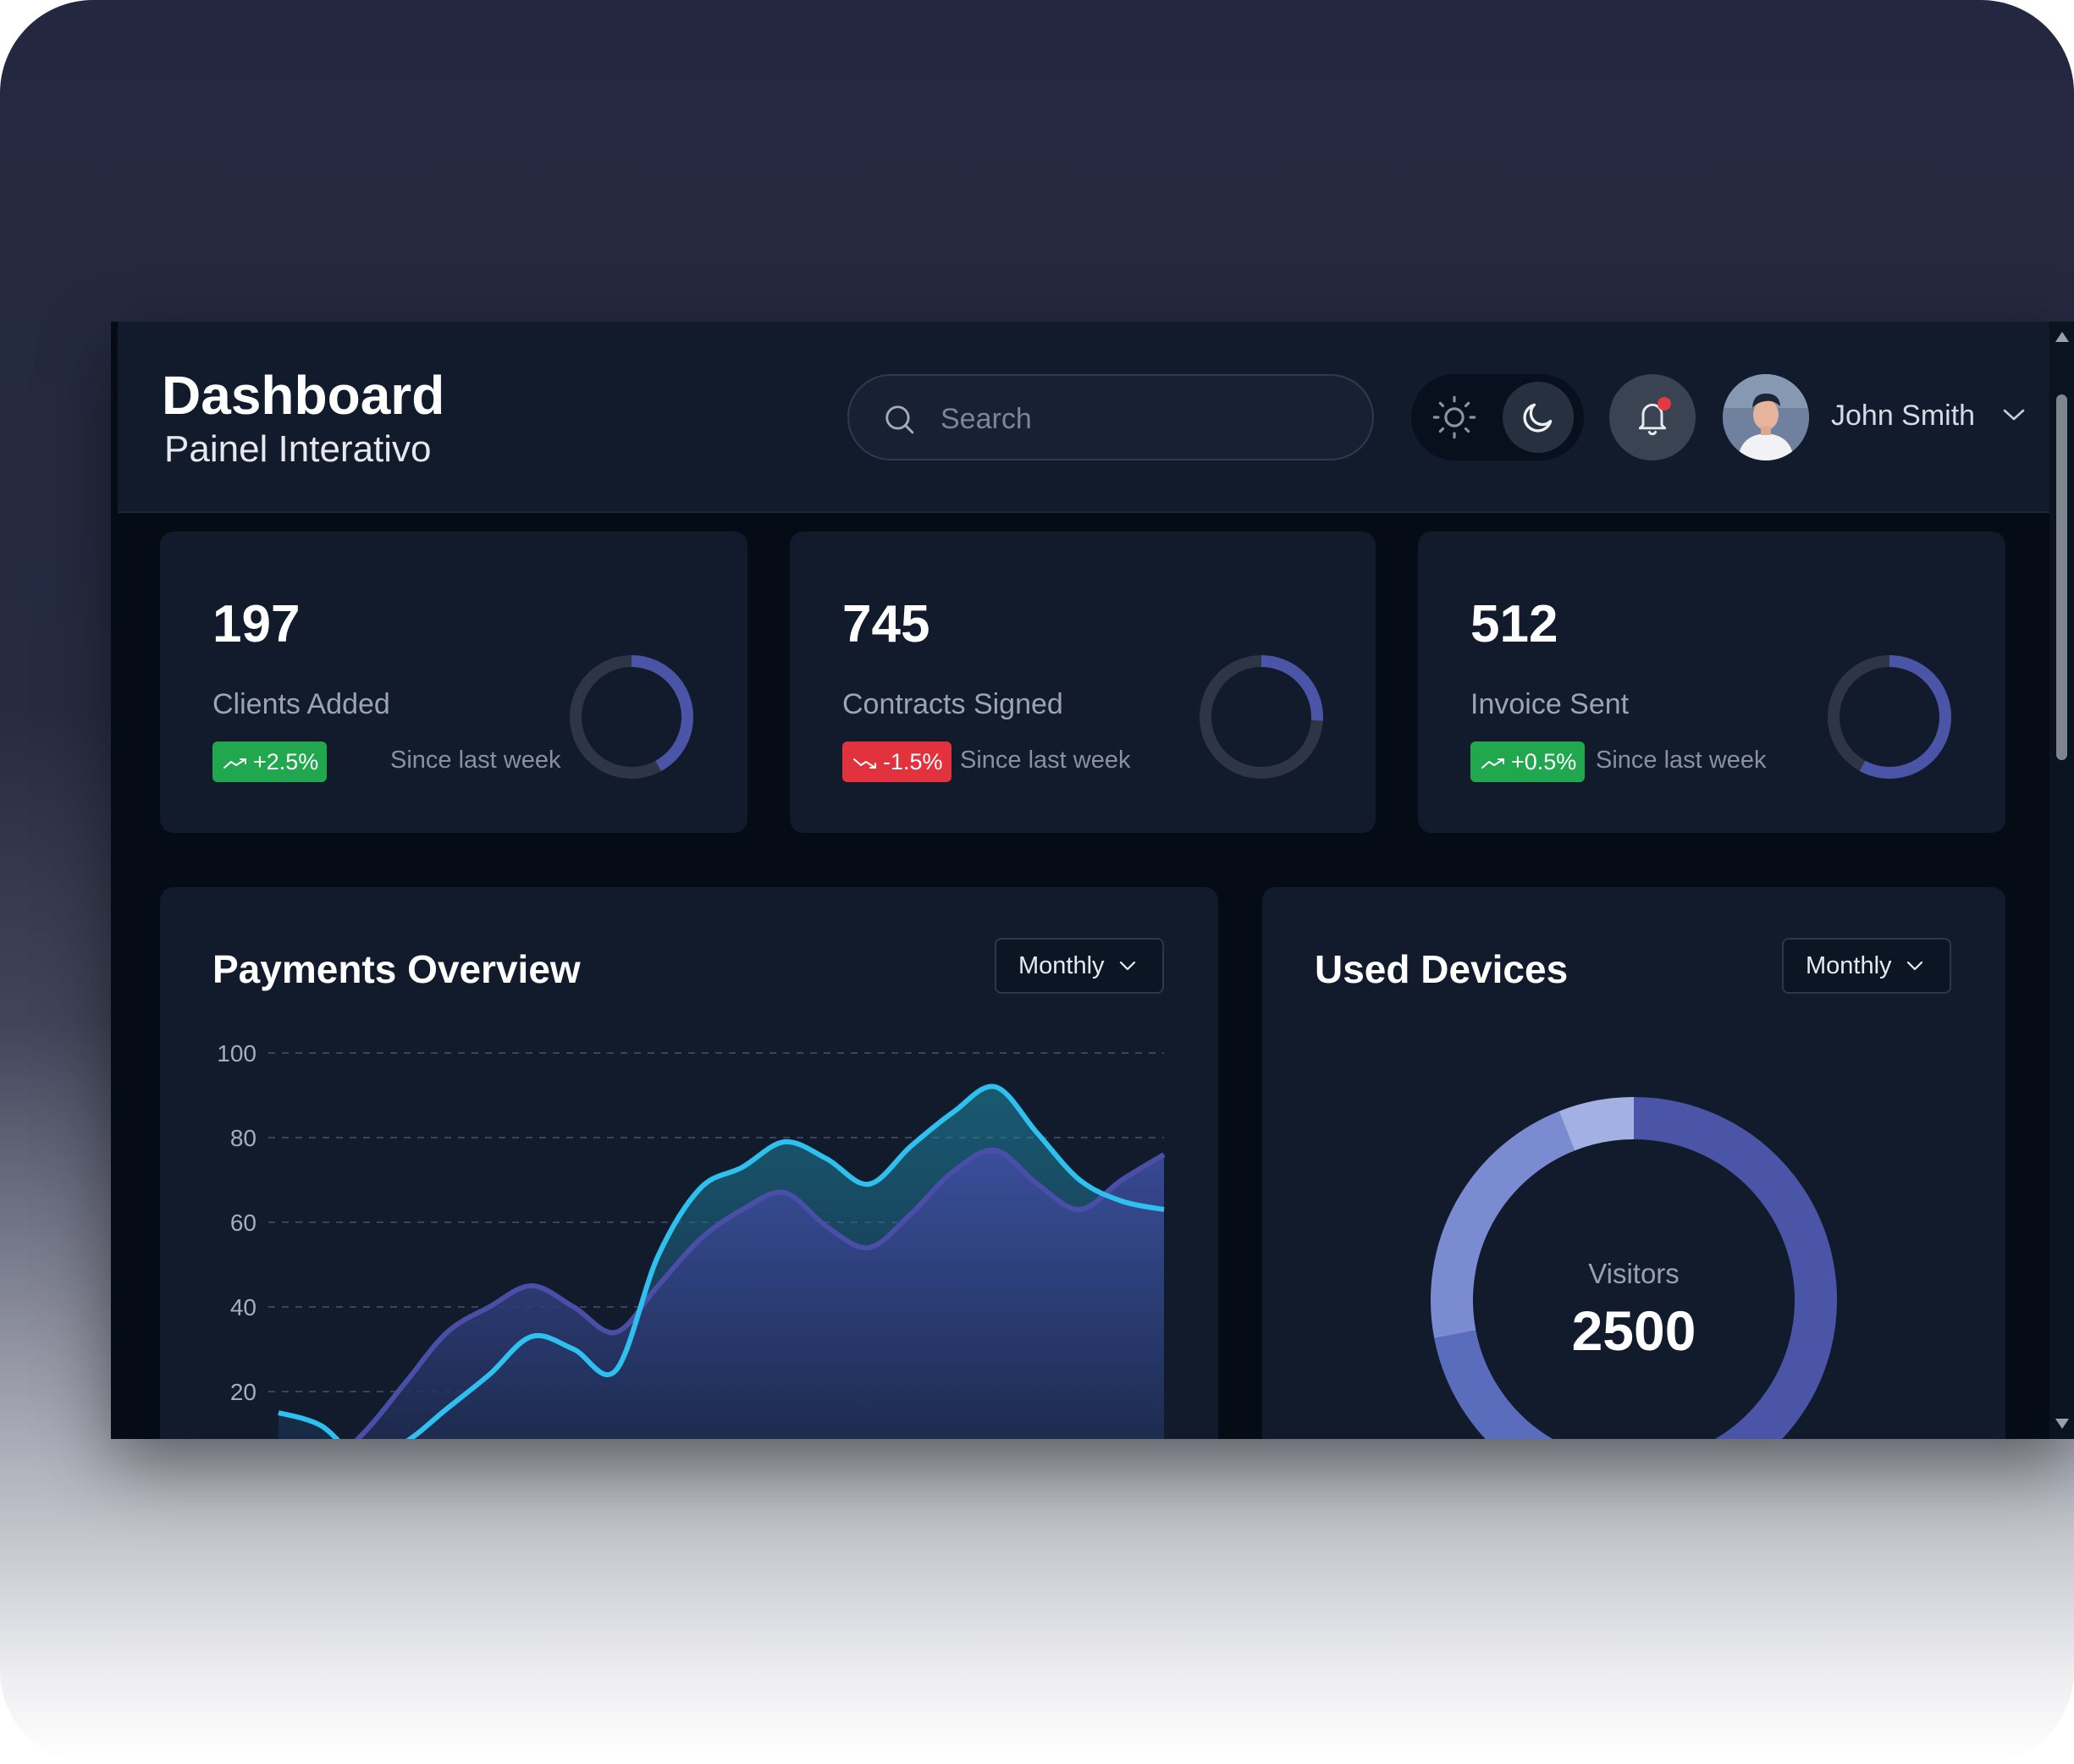 The image size is (2074, 1764). Describe the element at coordinates (1498, 417) in the screenshot. I see `theme-toggle` at that location.